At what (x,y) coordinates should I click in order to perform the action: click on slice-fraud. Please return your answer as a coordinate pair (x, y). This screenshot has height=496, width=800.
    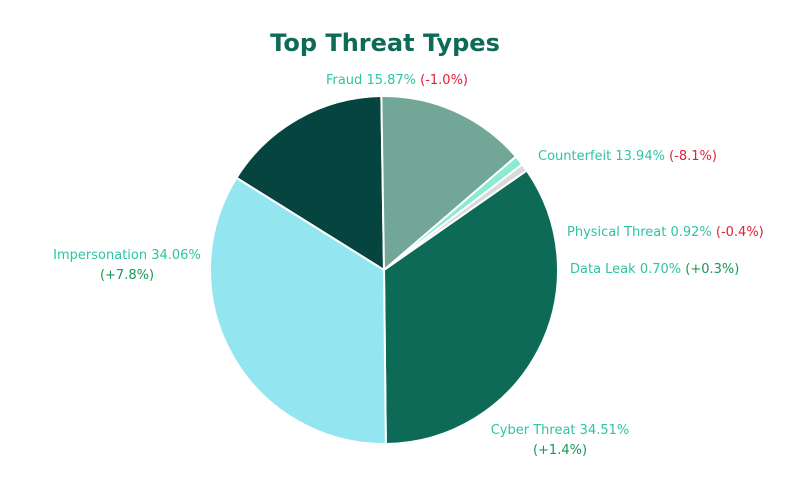
    Looking at the image, I should click on (310, 183).